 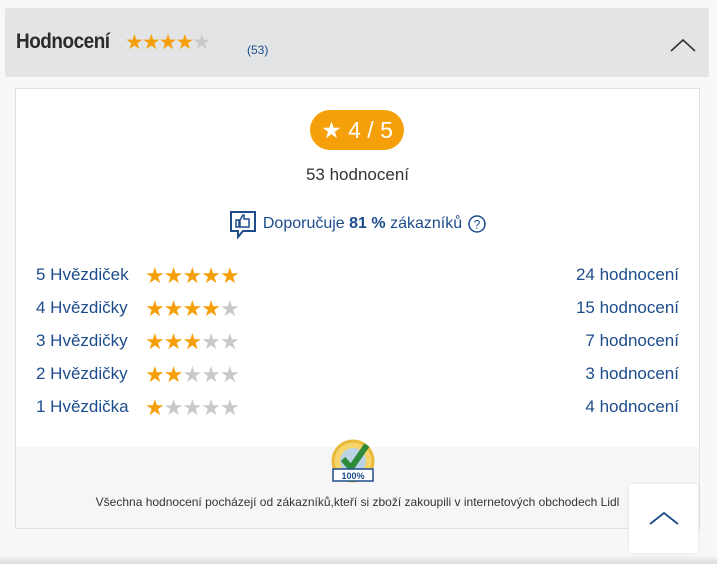 I want to click on row-count: 15 hodnocení, so click(x=627, y=307).